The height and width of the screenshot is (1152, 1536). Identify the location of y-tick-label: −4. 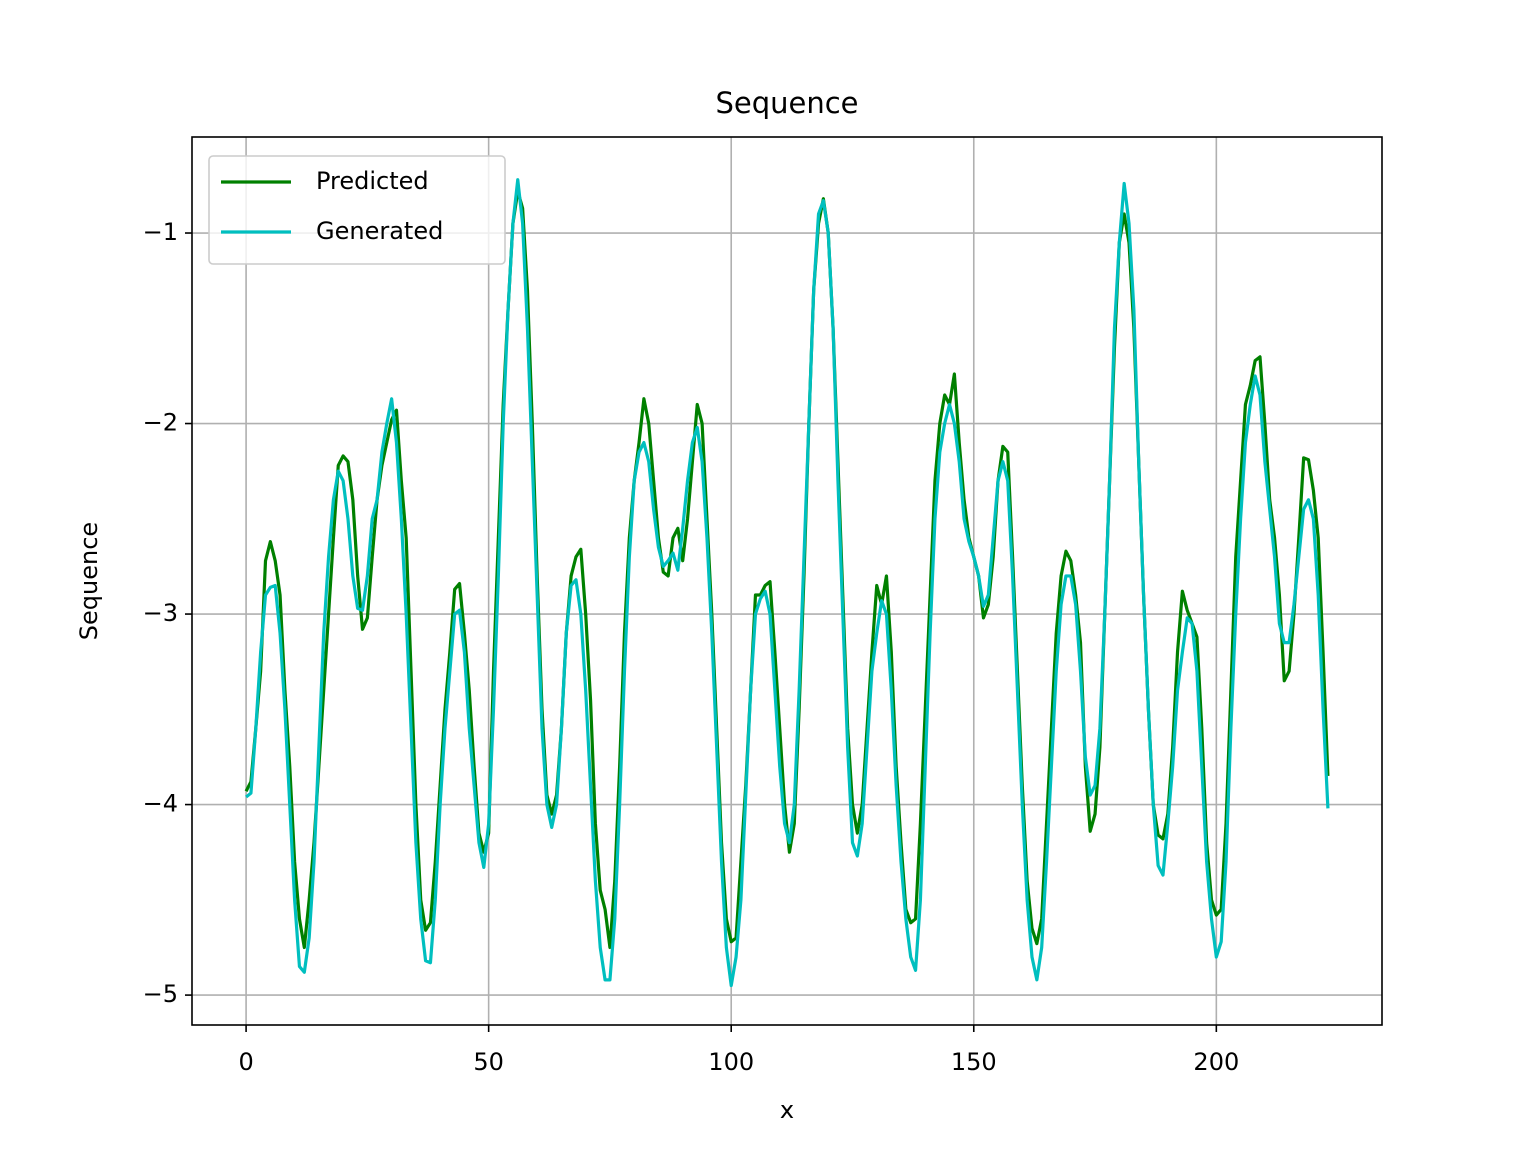
(160, 804).